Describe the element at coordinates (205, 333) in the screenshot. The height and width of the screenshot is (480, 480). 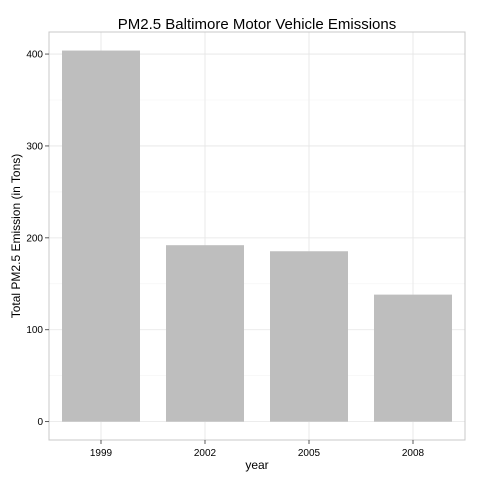
I see `bar-2002` at that location.